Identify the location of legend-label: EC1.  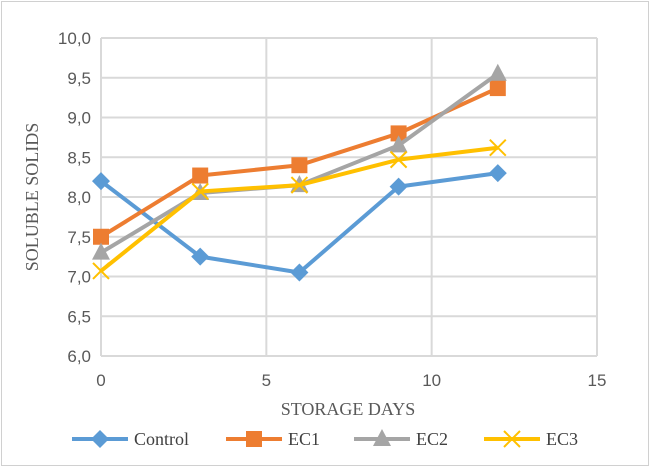
(304, 439).